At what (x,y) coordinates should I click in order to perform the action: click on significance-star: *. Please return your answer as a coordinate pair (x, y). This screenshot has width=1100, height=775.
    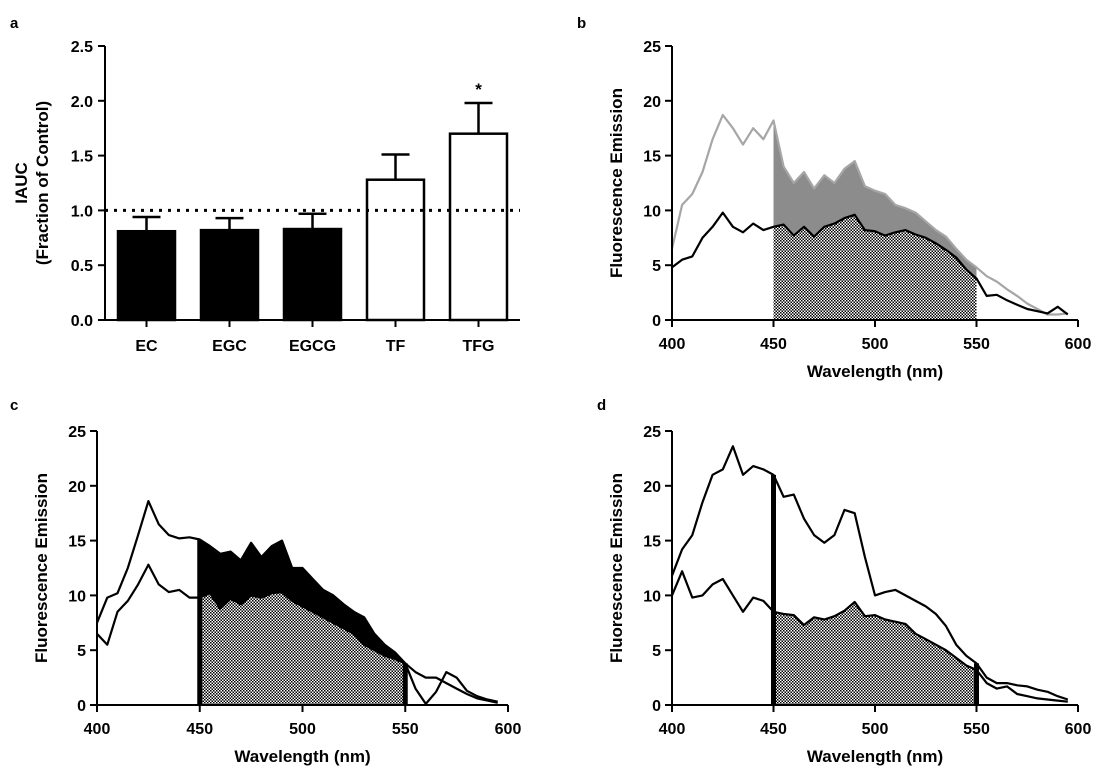
    Looking at the image, I should click on (478, 89).